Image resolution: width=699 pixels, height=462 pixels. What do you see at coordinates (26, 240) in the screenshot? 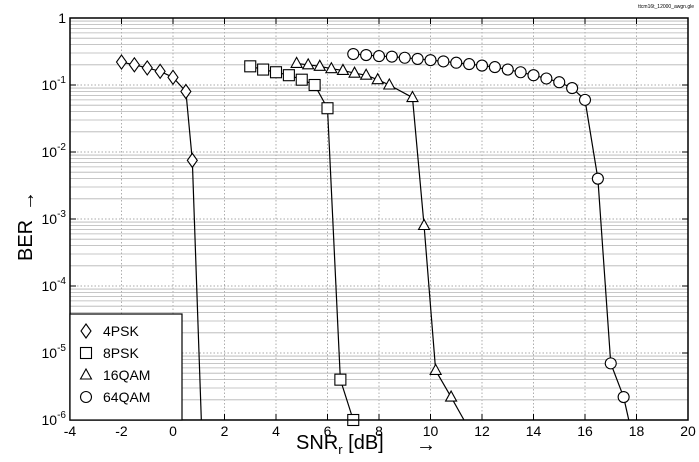
I see `y-axis-label-text: BER` at bounding box center [26, 240].